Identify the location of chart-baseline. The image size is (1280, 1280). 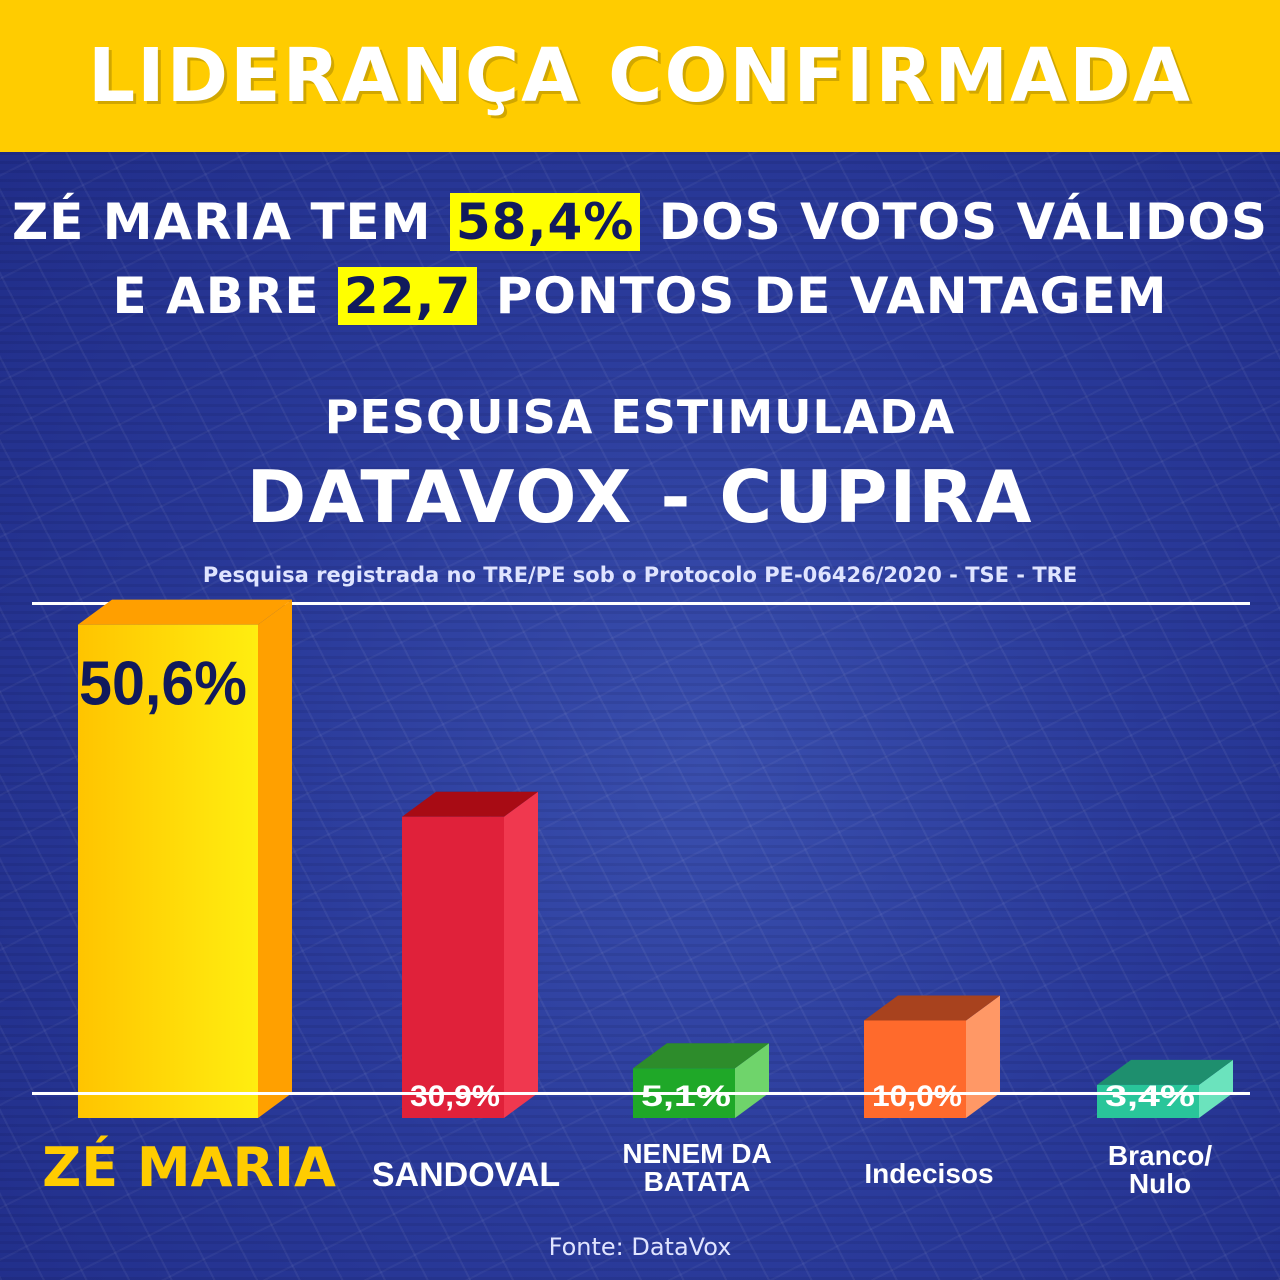
(641, 1093).